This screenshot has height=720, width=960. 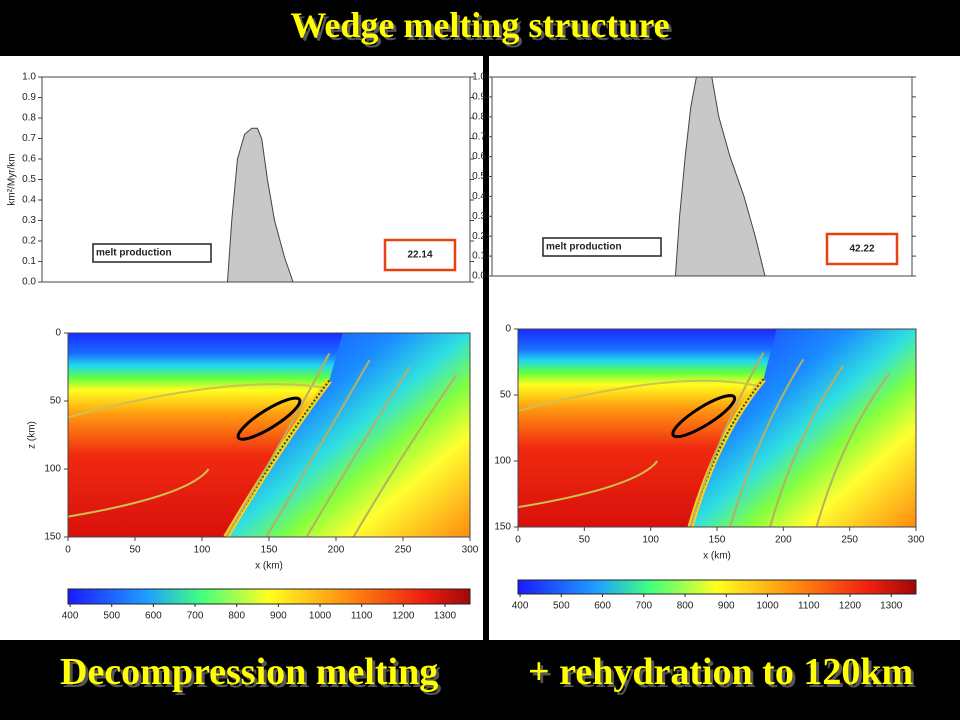 I want to click on colorbar-tick-label: 1000, so click(x=767, y=606).